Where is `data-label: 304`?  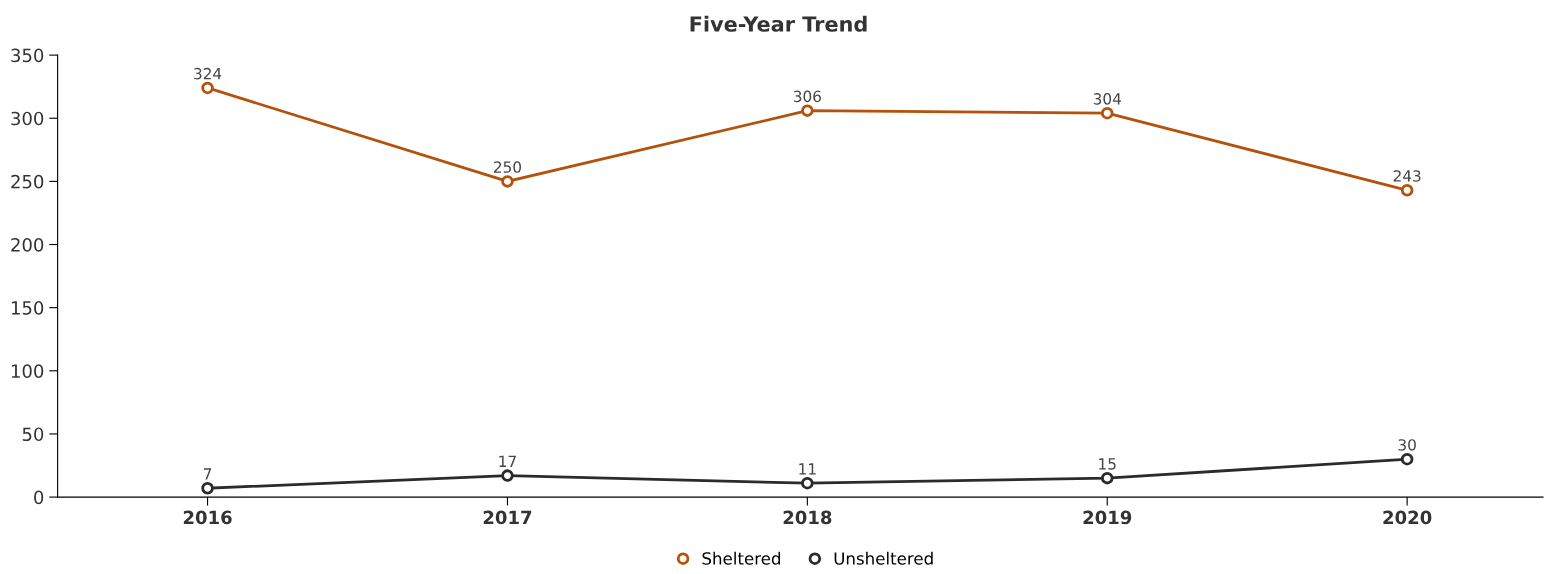
data-label: 304 is located at coordinates (1107, 99).